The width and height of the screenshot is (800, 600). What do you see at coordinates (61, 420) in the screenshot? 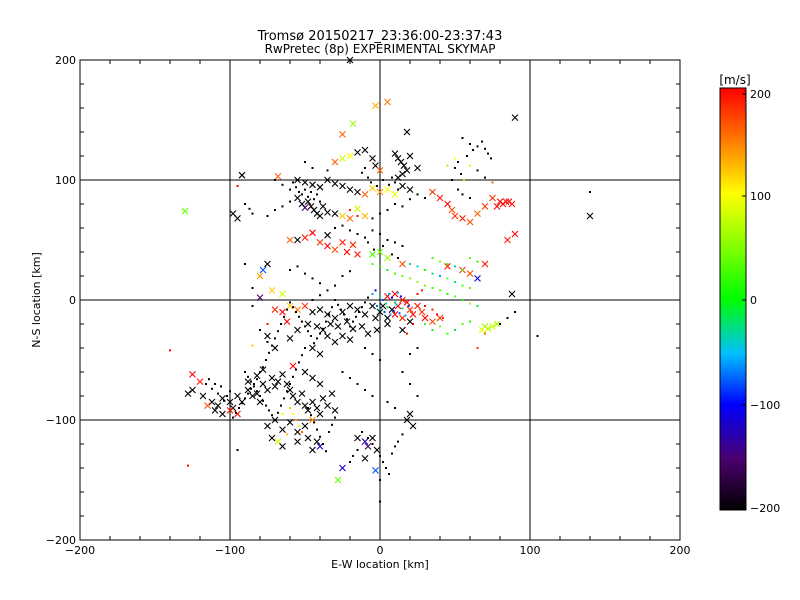
I see `y-tick-label-1: −100` at bounding box center [61, 420].